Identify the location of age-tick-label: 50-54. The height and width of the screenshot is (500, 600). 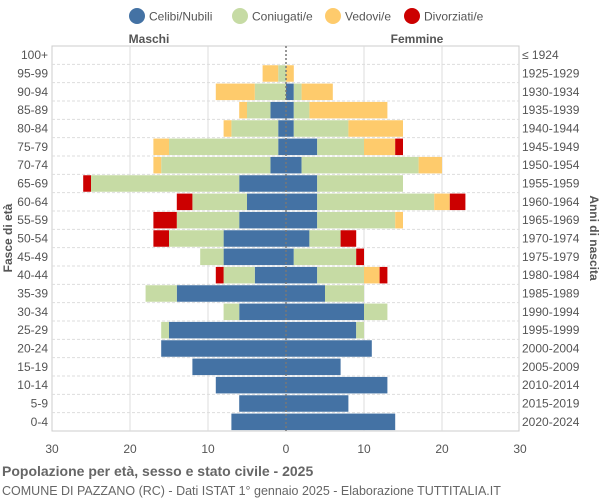
(32, 239).